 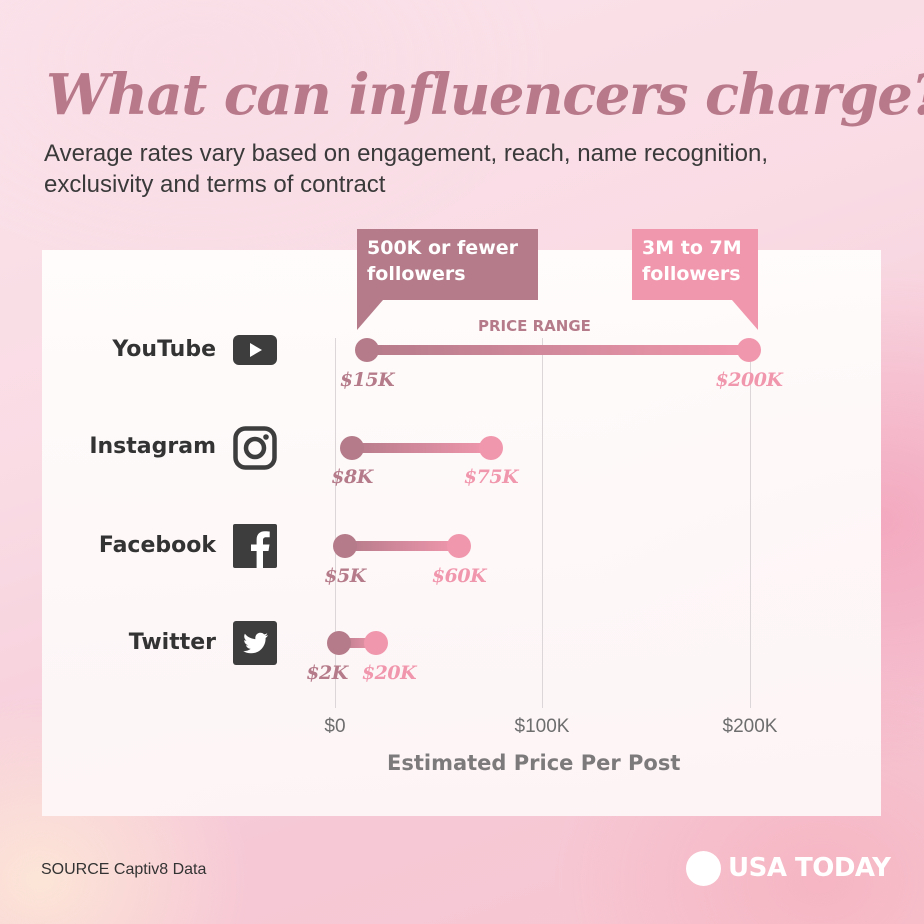 What do you see at coordinates (352, 477) in the screenshot?
I see `low-value-instagram: $8K` at bounding box center [352, 477].